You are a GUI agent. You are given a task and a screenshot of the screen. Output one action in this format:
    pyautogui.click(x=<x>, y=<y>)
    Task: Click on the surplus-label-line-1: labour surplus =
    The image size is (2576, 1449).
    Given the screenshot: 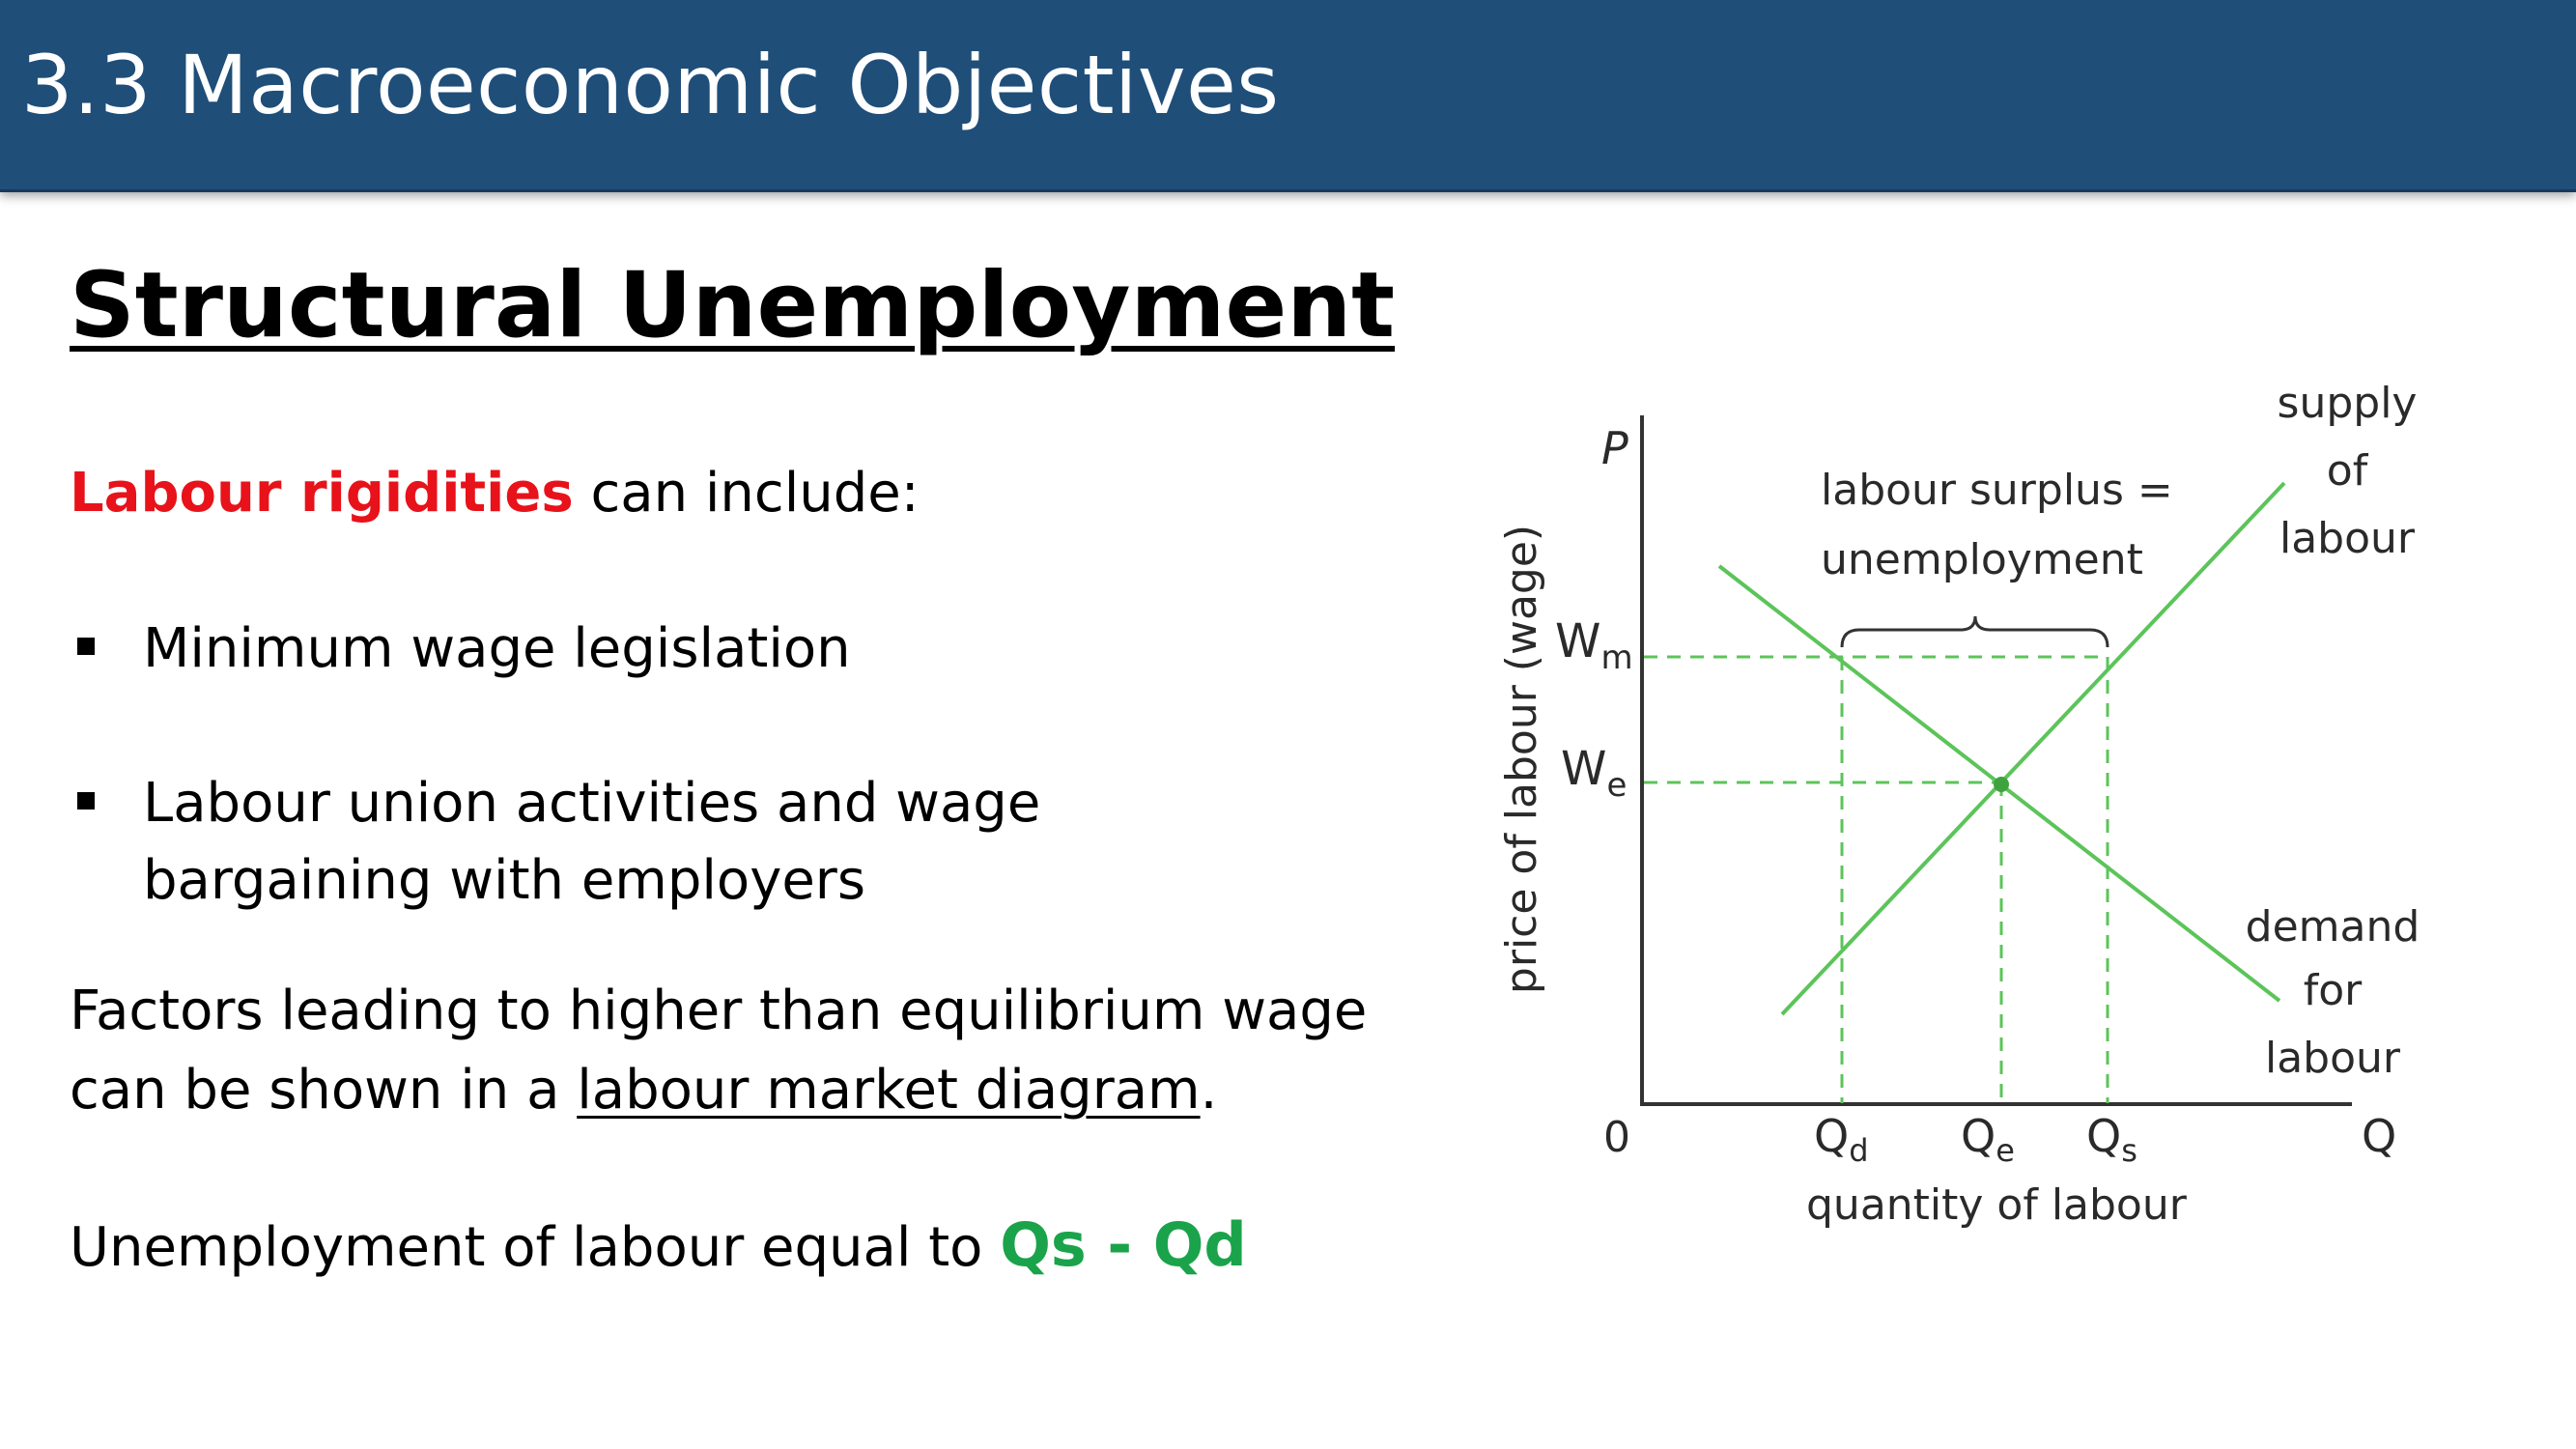 What is the action you would take?
    pyautogui.click(x=1997, y=490)
    